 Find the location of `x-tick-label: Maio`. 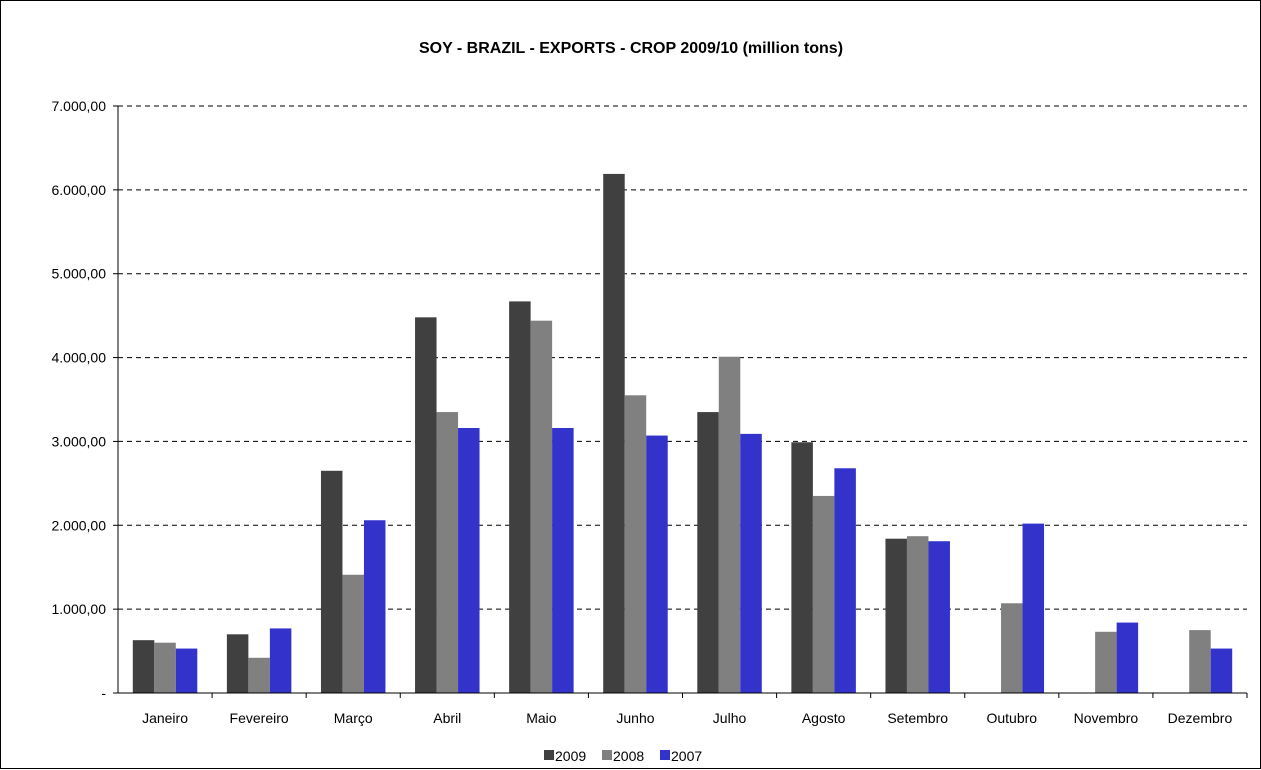

x-tick-label: Maio is located at coordinates (541, 718).